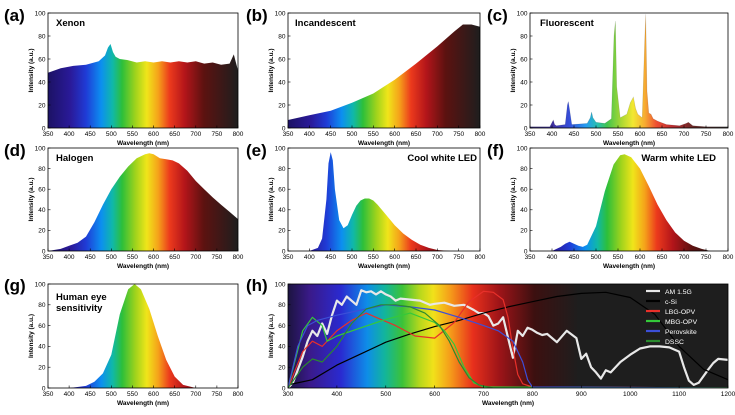 This screenshot has height=415, width=735. What do you see at coordinates (442, 158) in the screenshot?
I see `panel-title: Cool white LED` at bounding box center [442, 158].